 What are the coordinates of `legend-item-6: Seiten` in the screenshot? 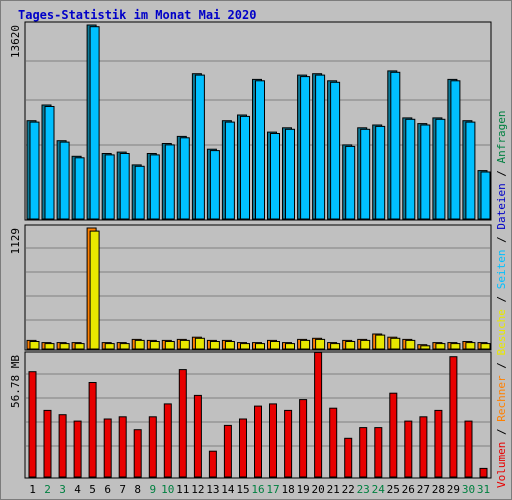 It's located at (501, 270).